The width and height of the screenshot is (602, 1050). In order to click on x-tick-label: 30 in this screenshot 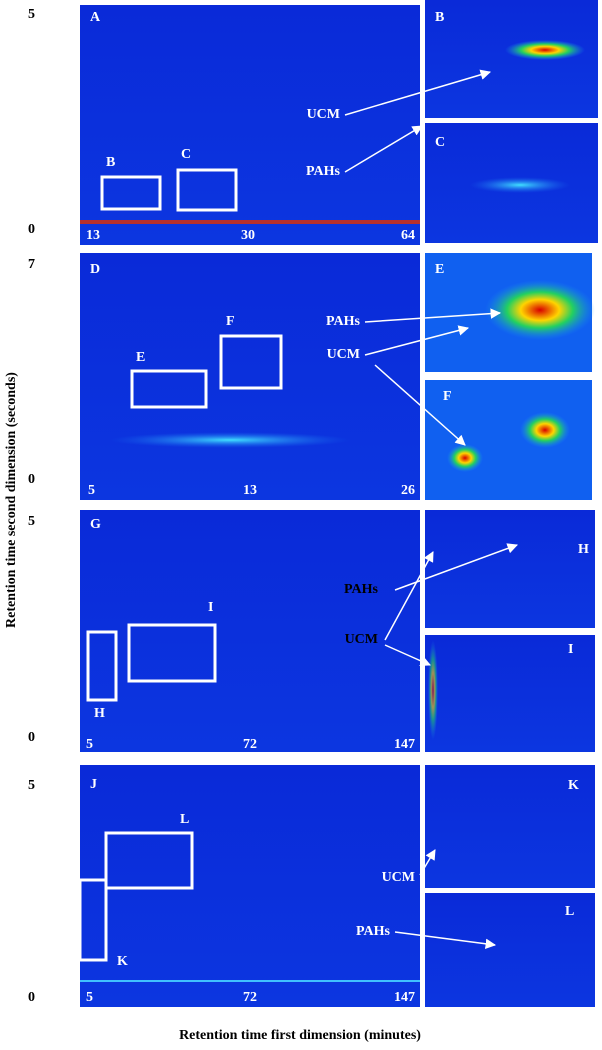, I will do `click(248, 235)`.